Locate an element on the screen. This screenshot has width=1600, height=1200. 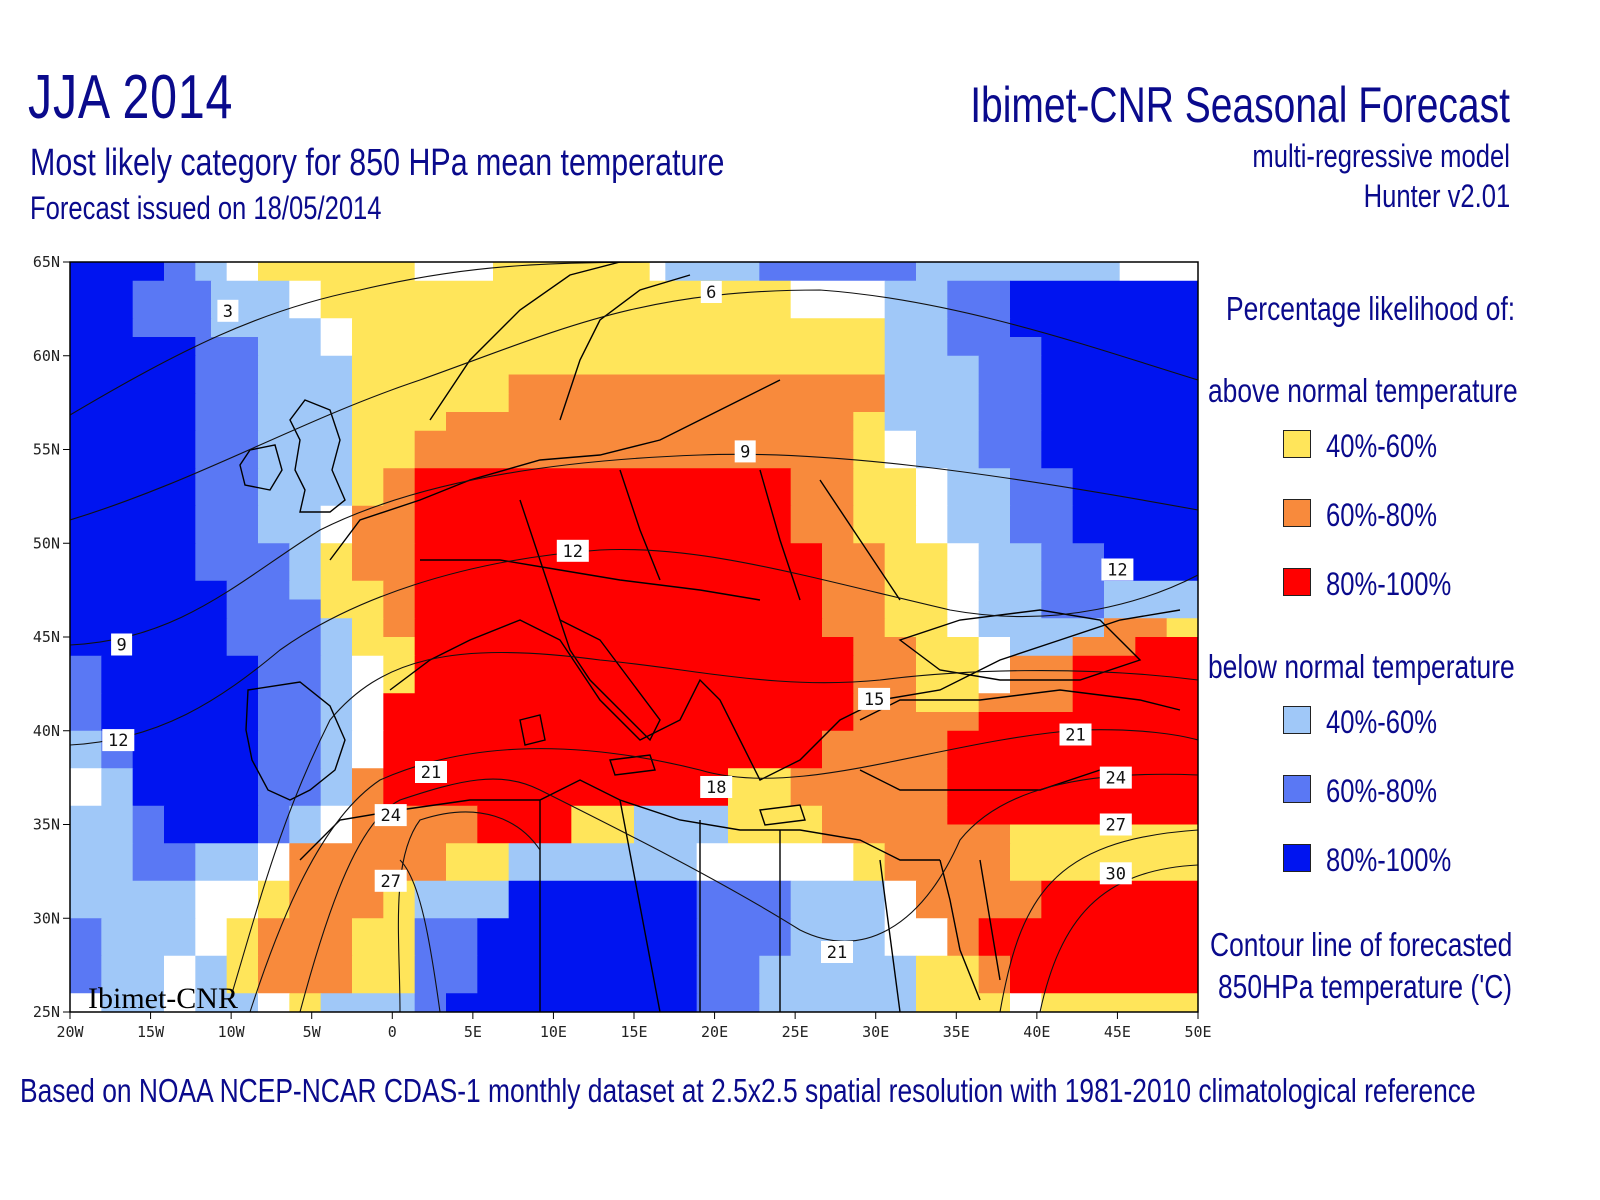
contour-label: 15 is located at coordinates (874, 700).